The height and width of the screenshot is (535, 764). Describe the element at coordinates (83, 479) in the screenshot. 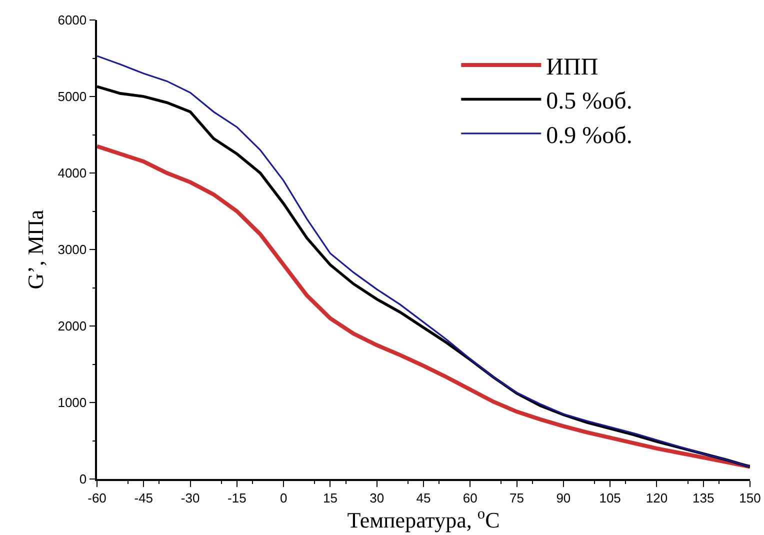

I see `y-tick-label: 0` at that location.